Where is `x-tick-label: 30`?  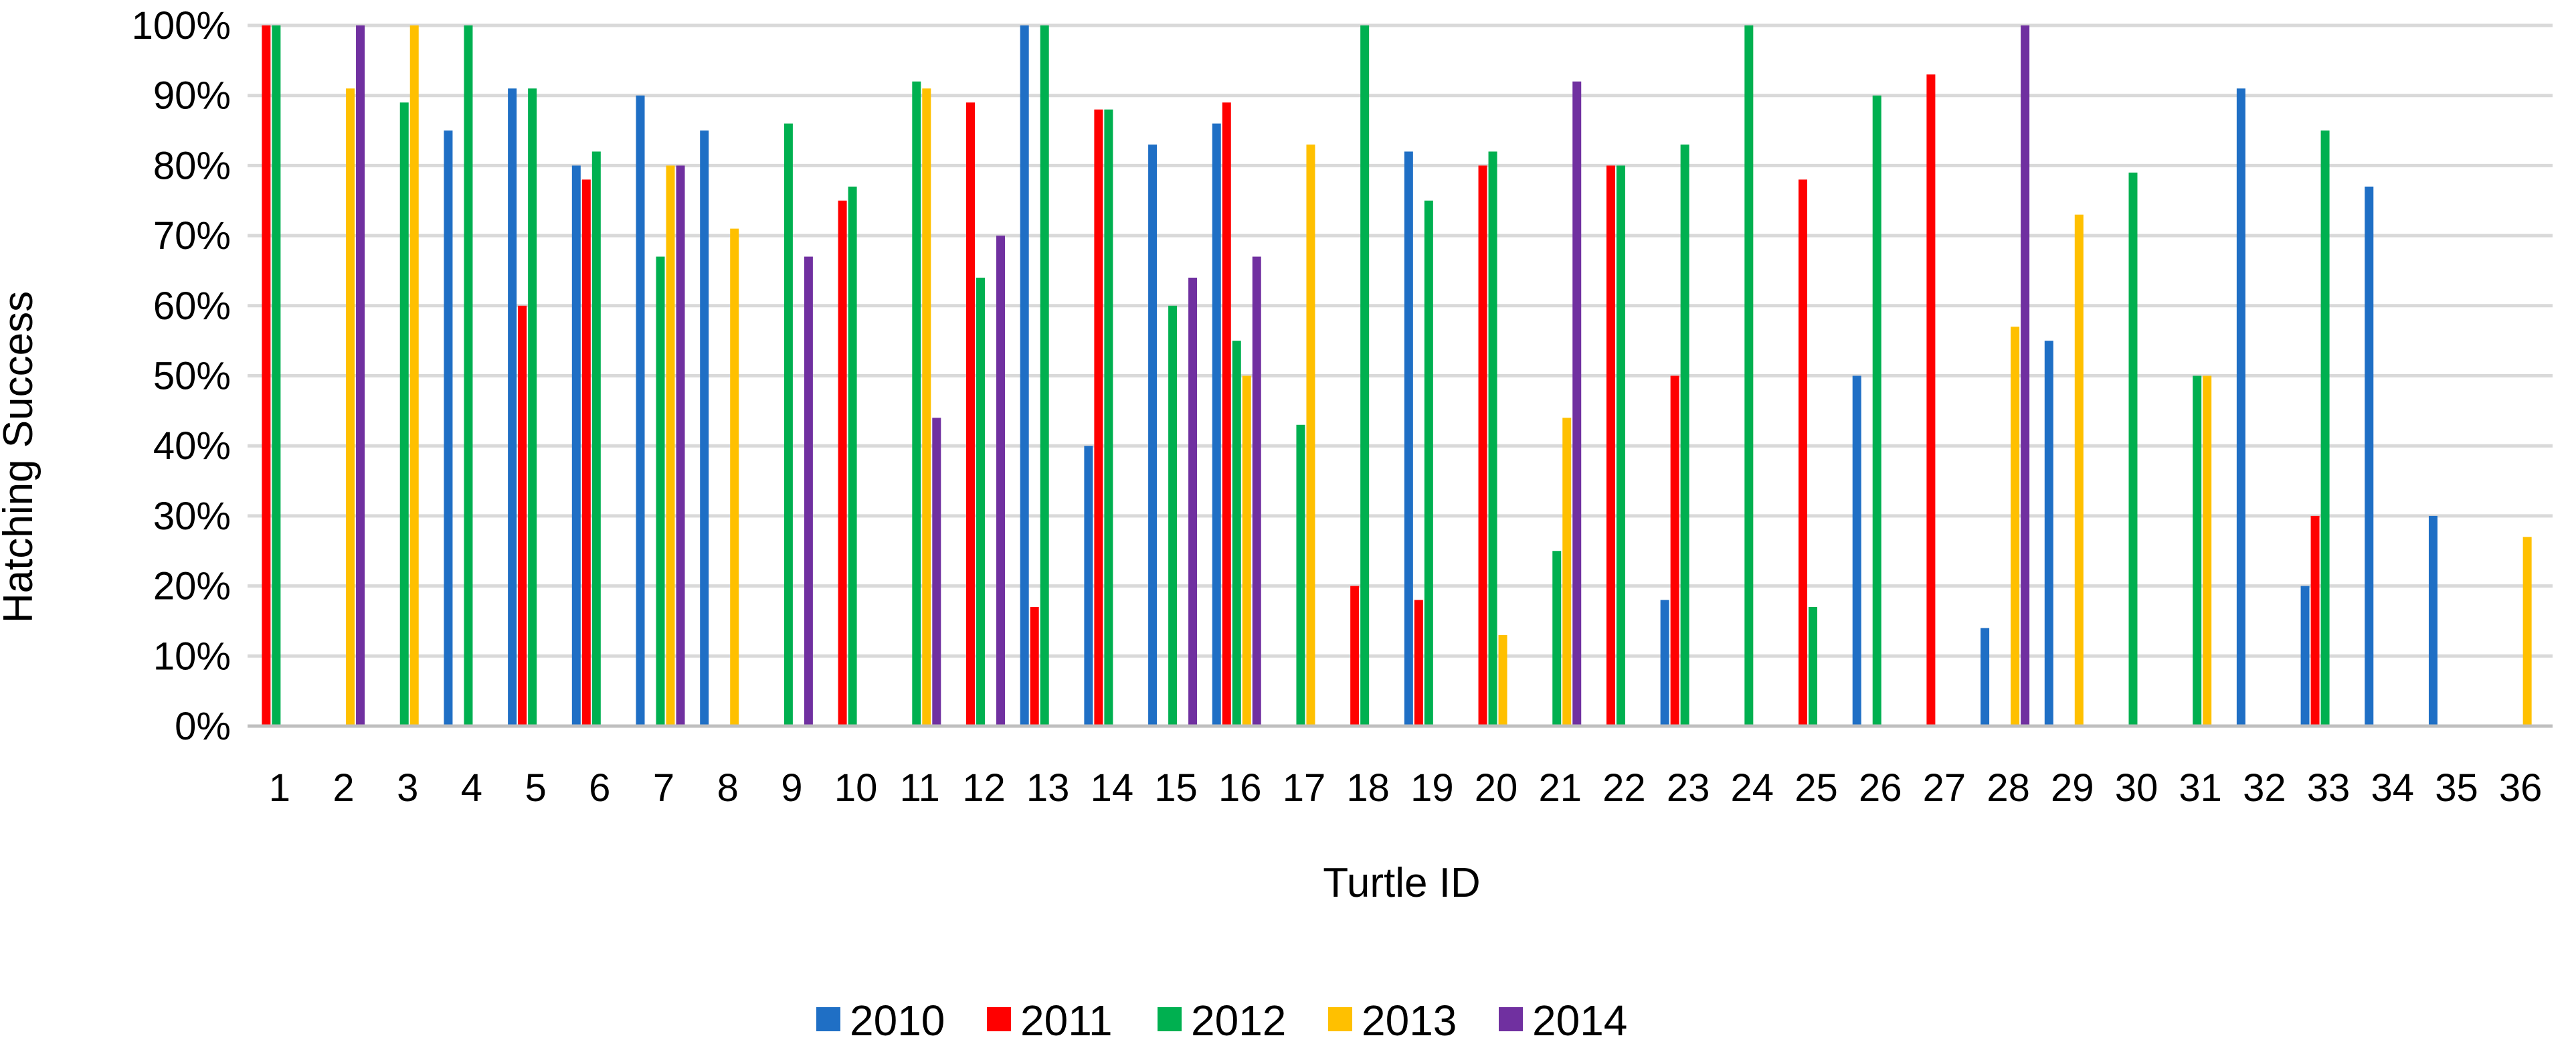 x-tick-label: 30 is located at coordinates (2136, 788).